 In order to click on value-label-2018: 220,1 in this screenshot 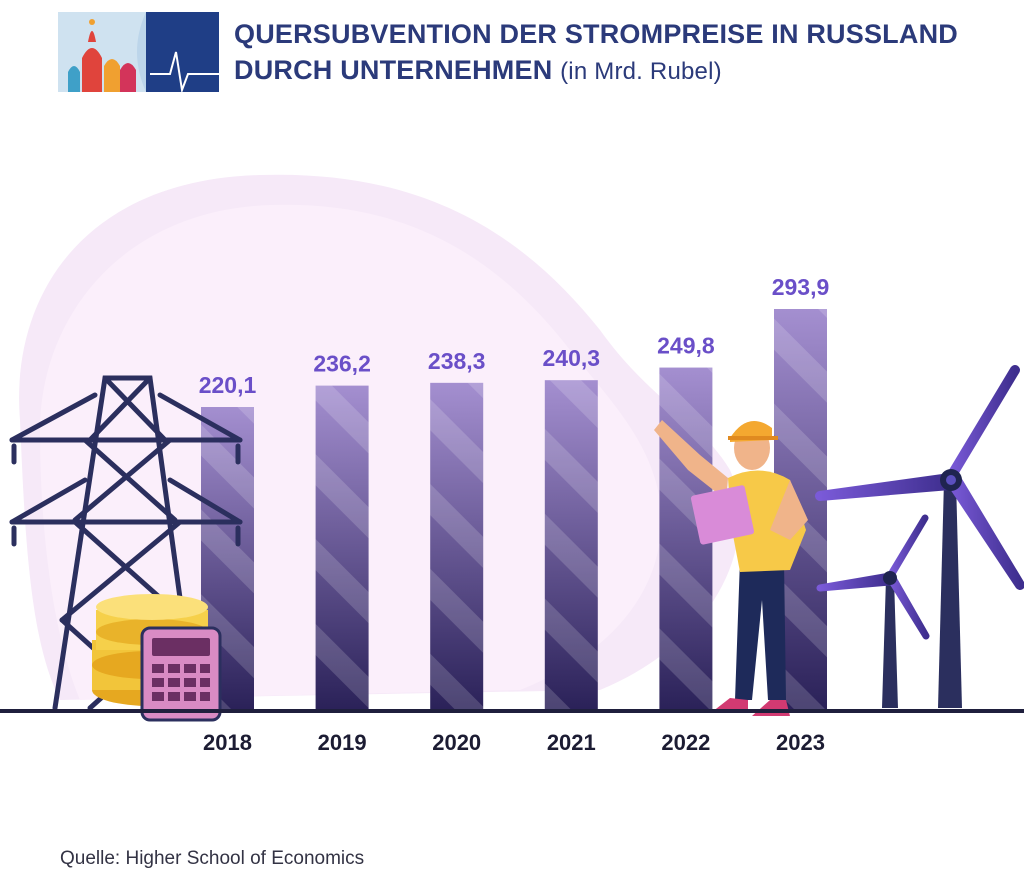, I will do `click(228, 385)`.